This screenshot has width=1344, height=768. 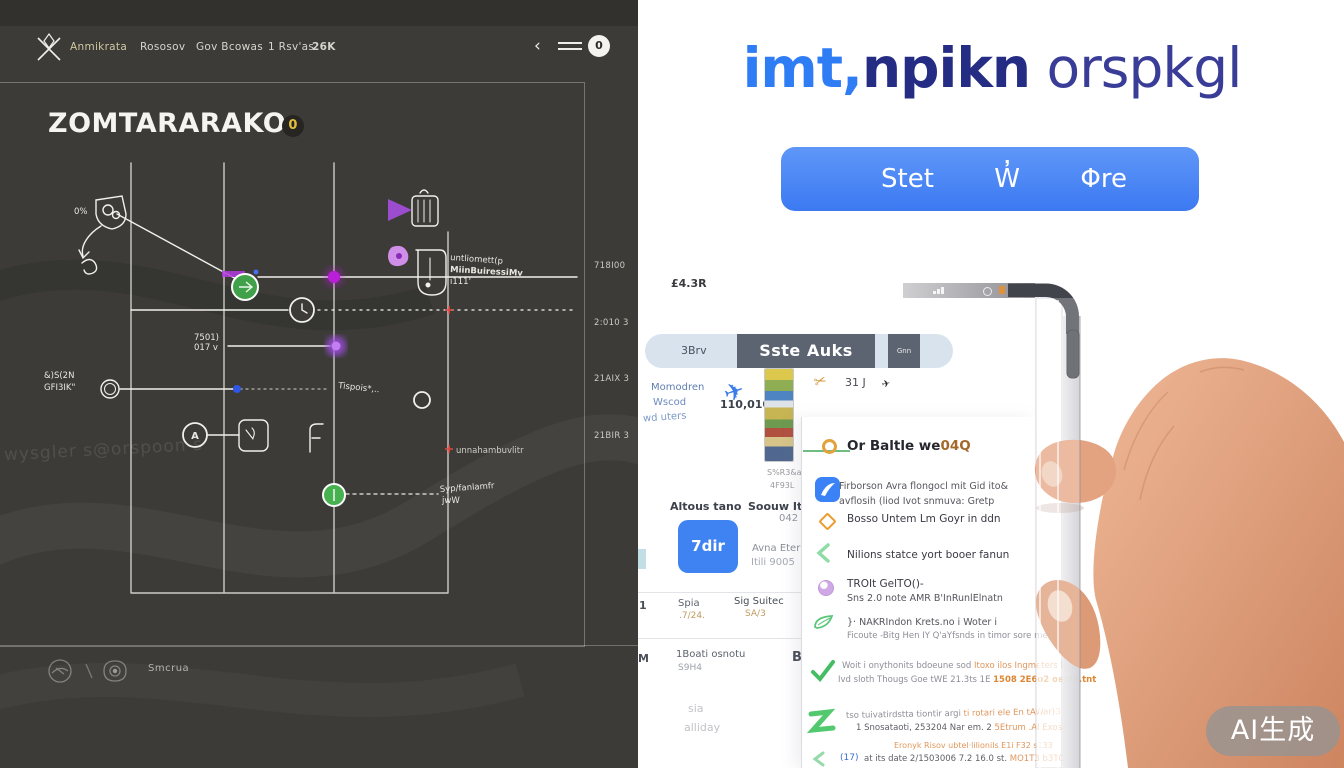 I want to click on annot-label-3: i111', so click(x=460, y=282).